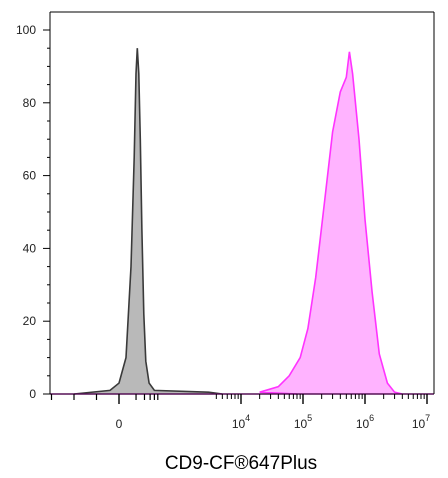  Describe the element at coordinates (32, 394) in the screenshot. I see `y-tick-label: 0` at that location.